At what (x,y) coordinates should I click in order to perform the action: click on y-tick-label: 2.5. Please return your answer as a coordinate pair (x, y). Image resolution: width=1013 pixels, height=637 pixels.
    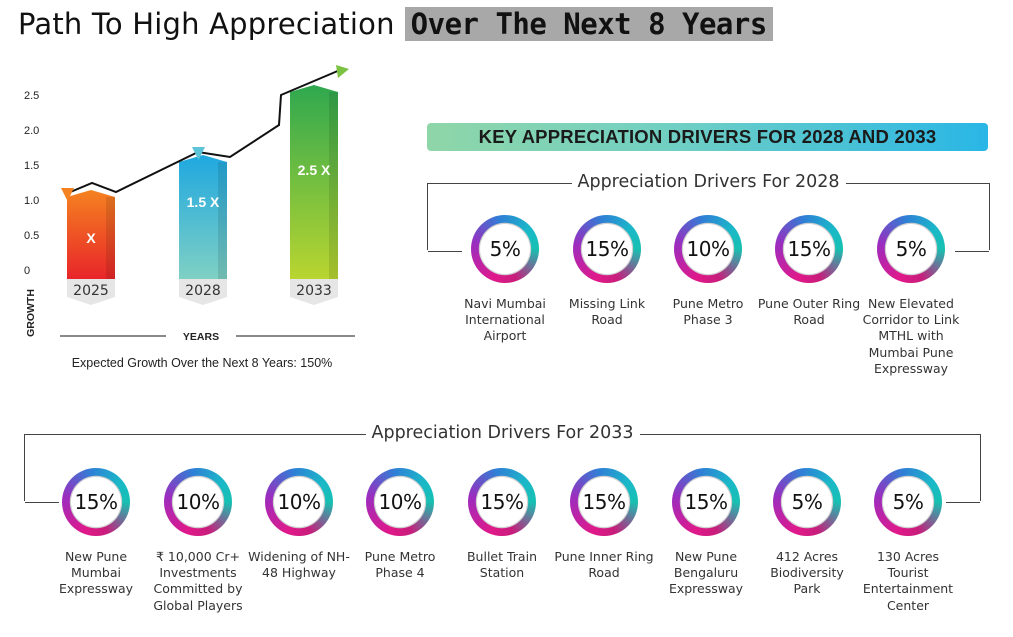
    Looking at the image, I should click on (31, 96).